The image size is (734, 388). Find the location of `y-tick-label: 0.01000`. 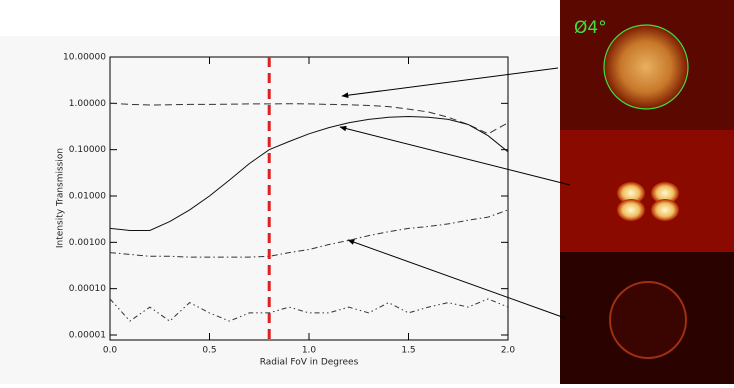

y-tick-label: 0.01000 is located at coordinates (87, 197).